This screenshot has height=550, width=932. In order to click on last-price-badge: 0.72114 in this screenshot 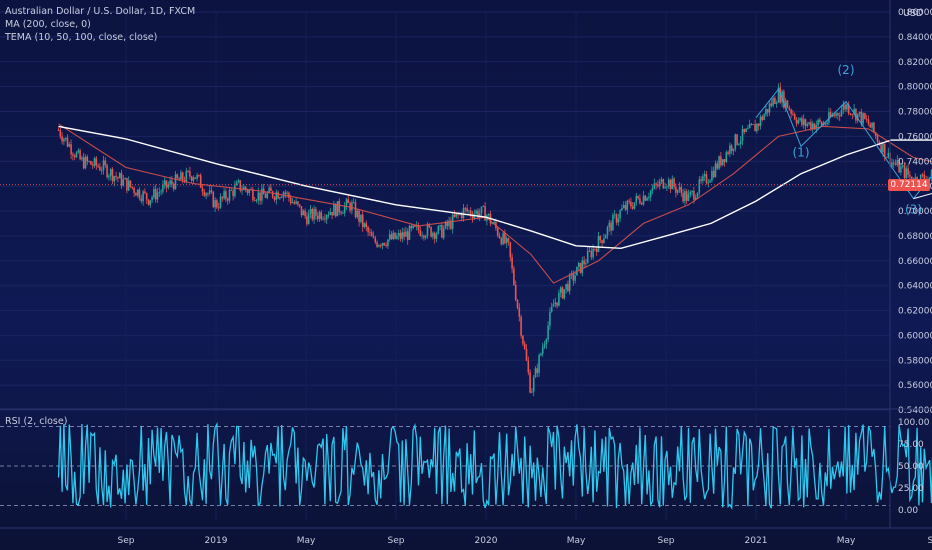, I will do `click(909, 185)`.